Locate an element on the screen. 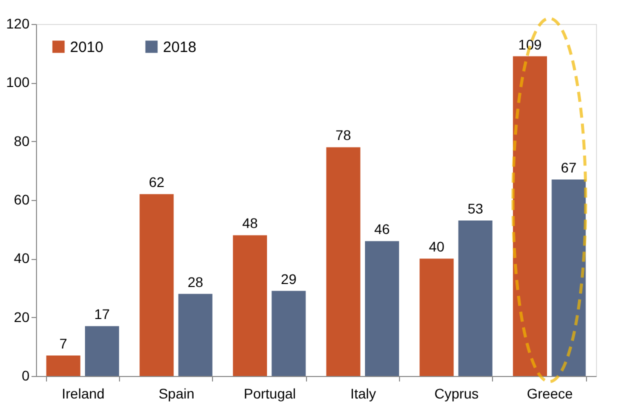  y-tick-label: 120 is located at coordinates (18, 24).